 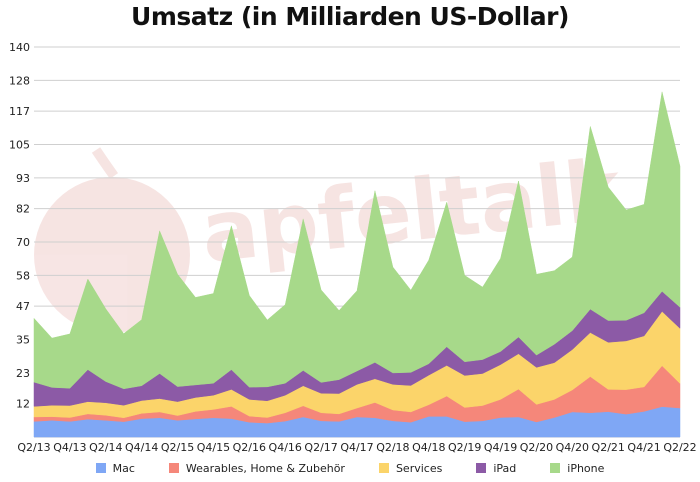 I want to click on legend-item: Services, so click(x=410, y=468).